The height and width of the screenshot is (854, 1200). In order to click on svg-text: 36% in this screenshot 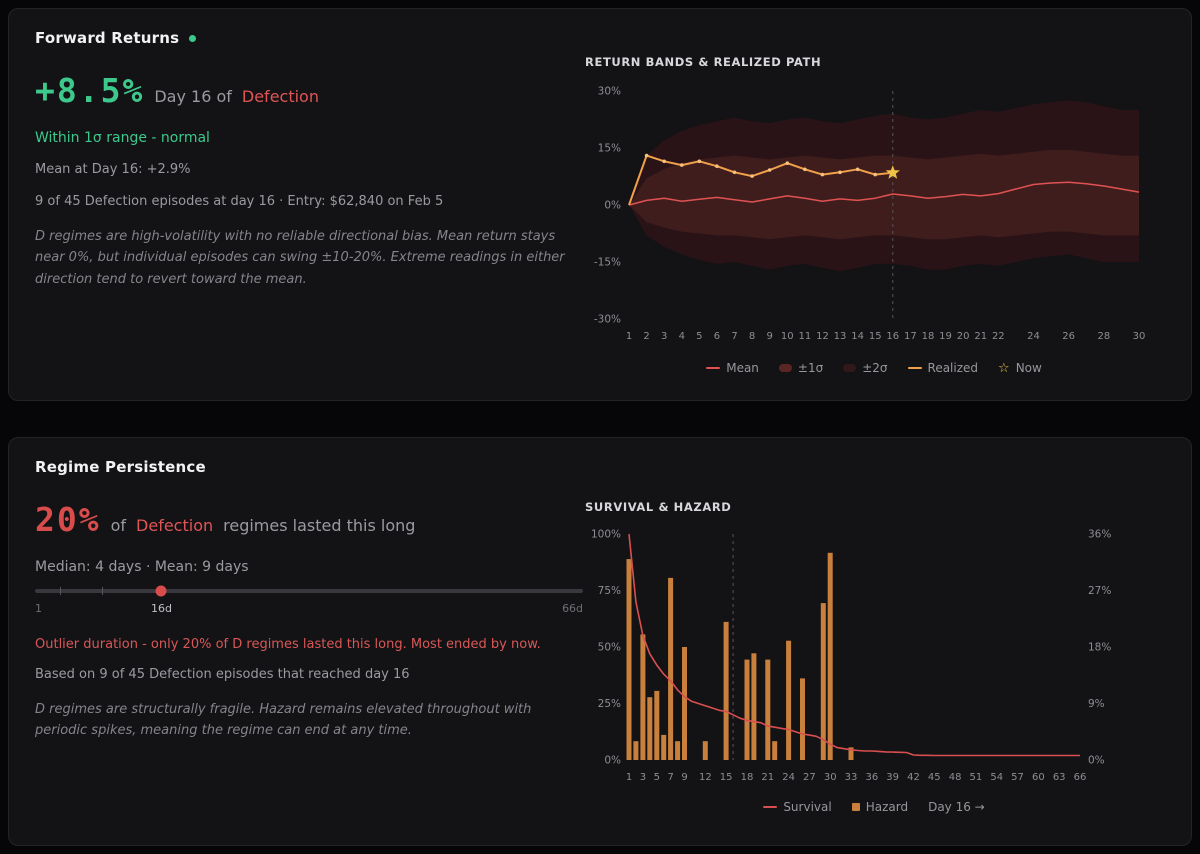, I will do `click(1099, 534)`.